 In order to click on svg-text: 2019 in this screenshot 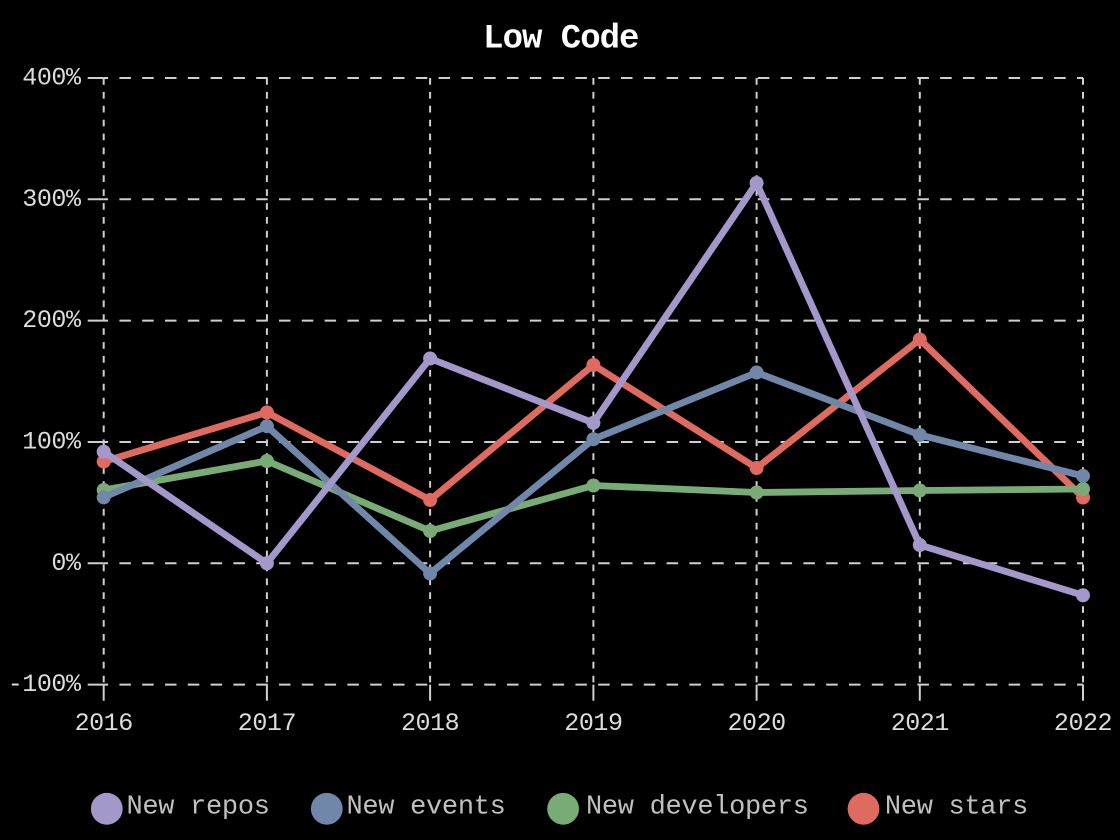, I will do `click(593, 723)`.